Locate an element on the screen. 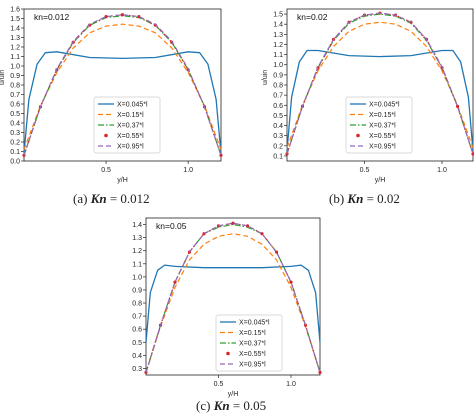 The width and height of the screenshot is (474, 414). caption-a-label: Kn is located at coordinates (98, 198).